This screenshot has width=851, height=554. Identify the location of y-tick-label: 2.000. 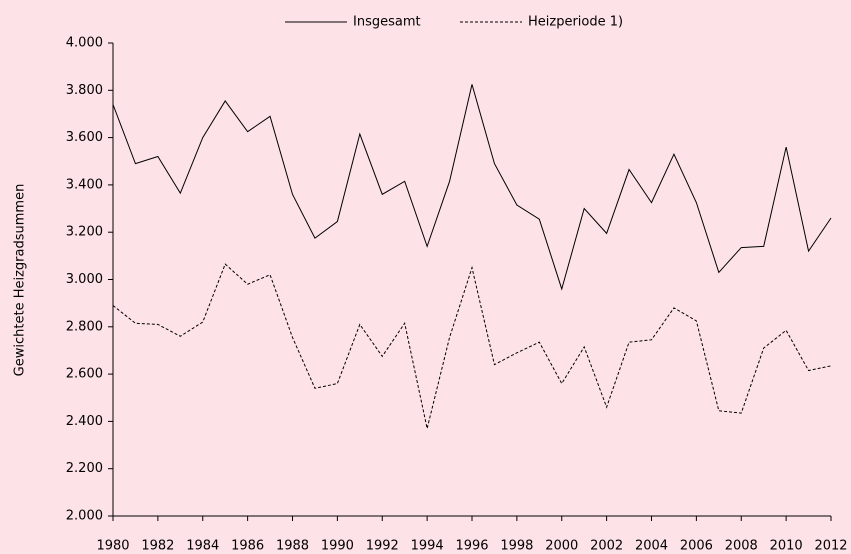
(84, 516).